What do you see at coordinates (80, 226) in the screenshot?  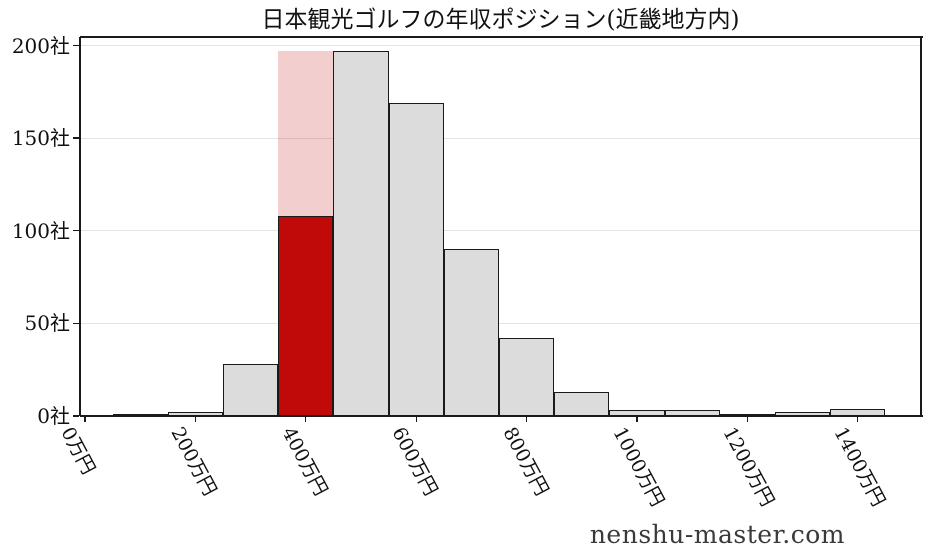 I see `left-spine` at bounding box center [80, 226].